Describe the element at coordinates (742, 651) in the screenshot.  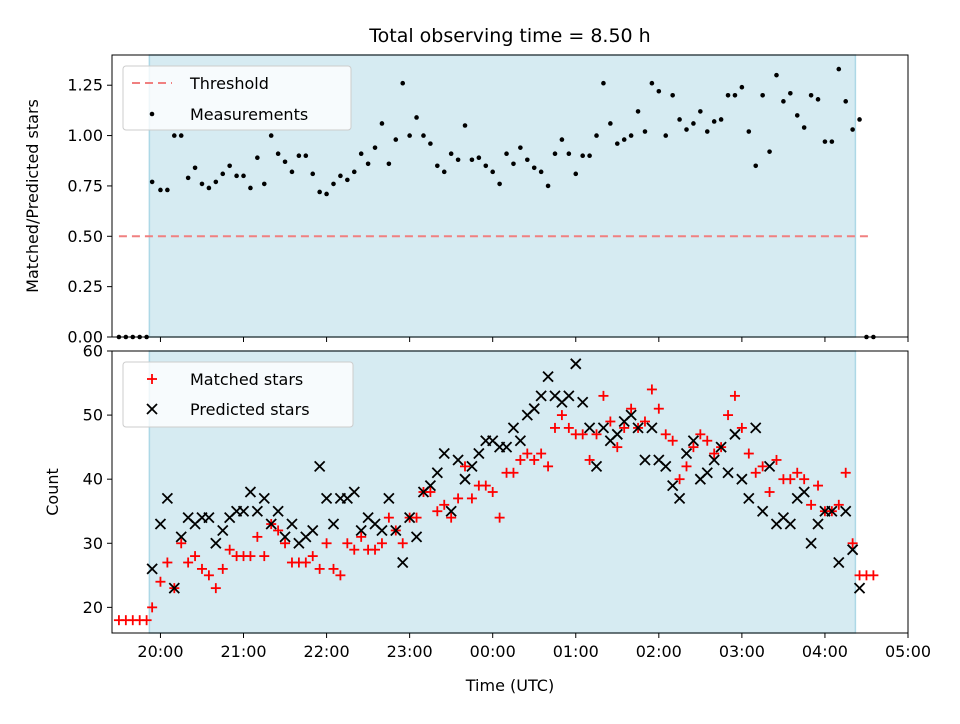
I see `bottom-xtick-label: 03:00` at that location.